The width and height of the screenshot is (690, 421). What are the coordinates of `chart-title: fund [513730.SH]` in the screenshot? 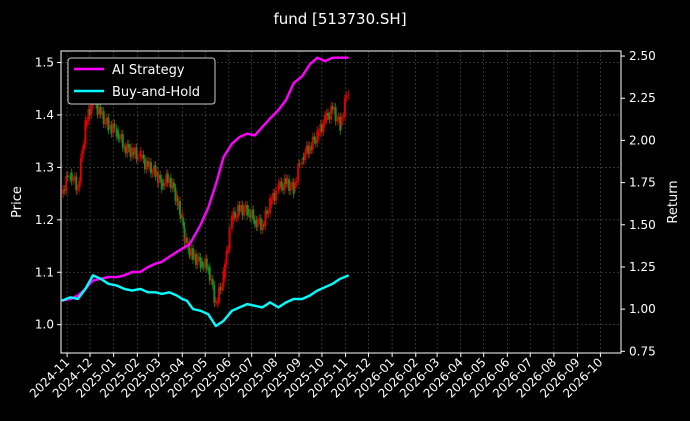 It's located at (339, 19).